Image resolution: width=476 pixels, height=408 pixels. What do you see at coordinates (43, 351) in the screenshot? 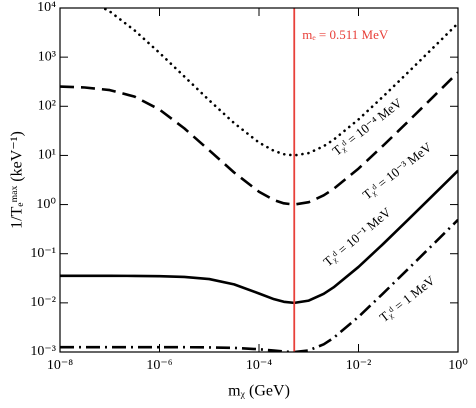
I see `y-tick-label: 10⁻³` at bounding box center [43, 351].